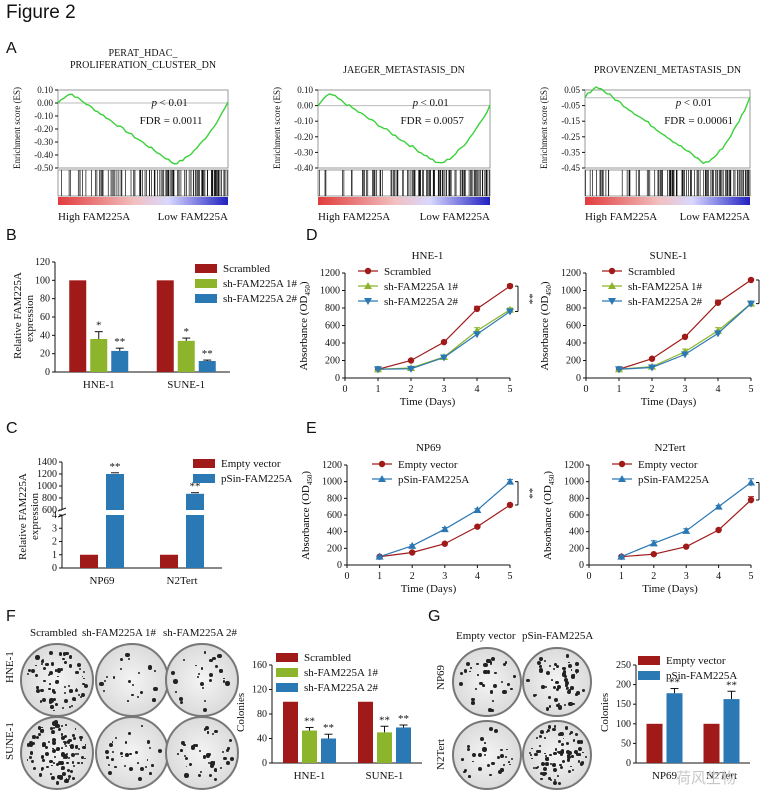  I want to click on chart-d2-xtick-label: 4, so click(718, 389).